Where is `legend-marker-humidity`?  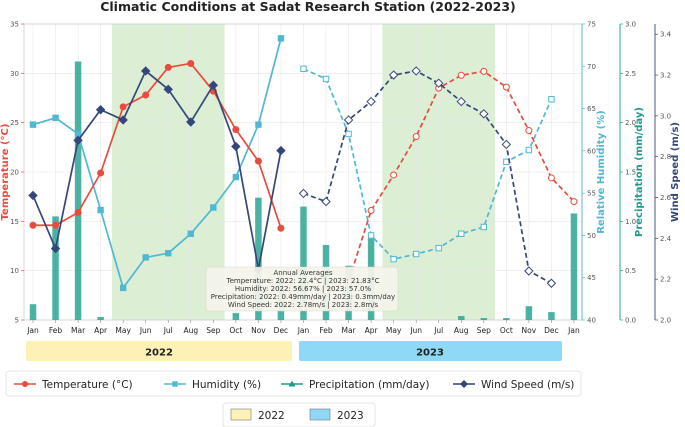 legend-marker-humidity is located at coordinates (175, 384).